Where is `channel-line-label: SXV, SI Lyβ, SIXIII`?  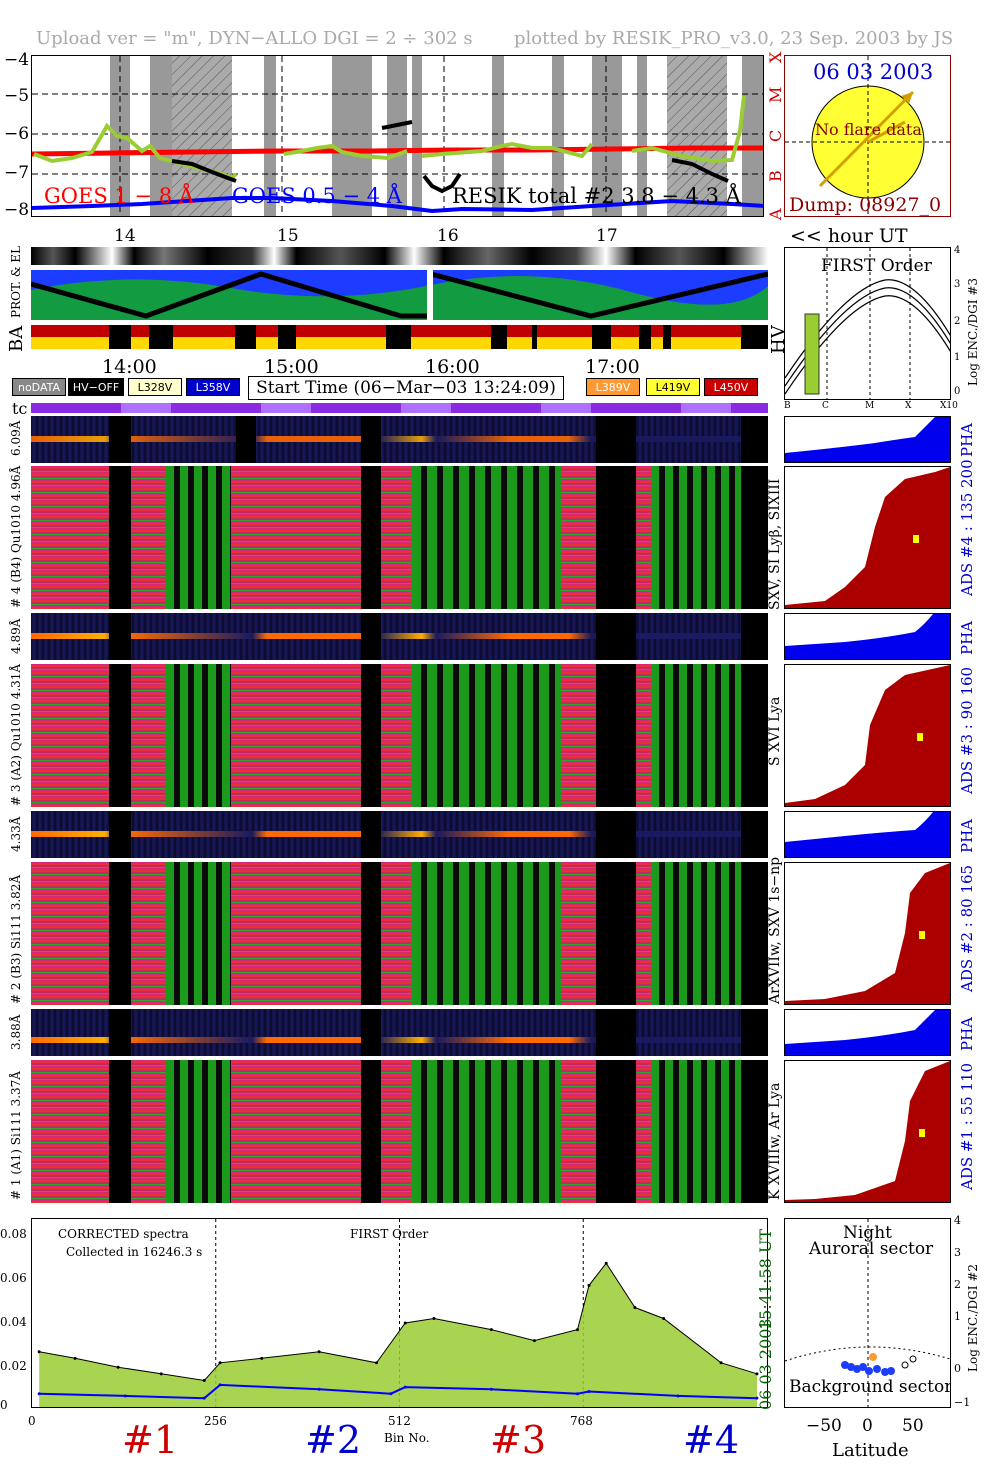 channel-line-label: SXV, SI Lyβ, SIXIII is located at coordinates (775, 544).